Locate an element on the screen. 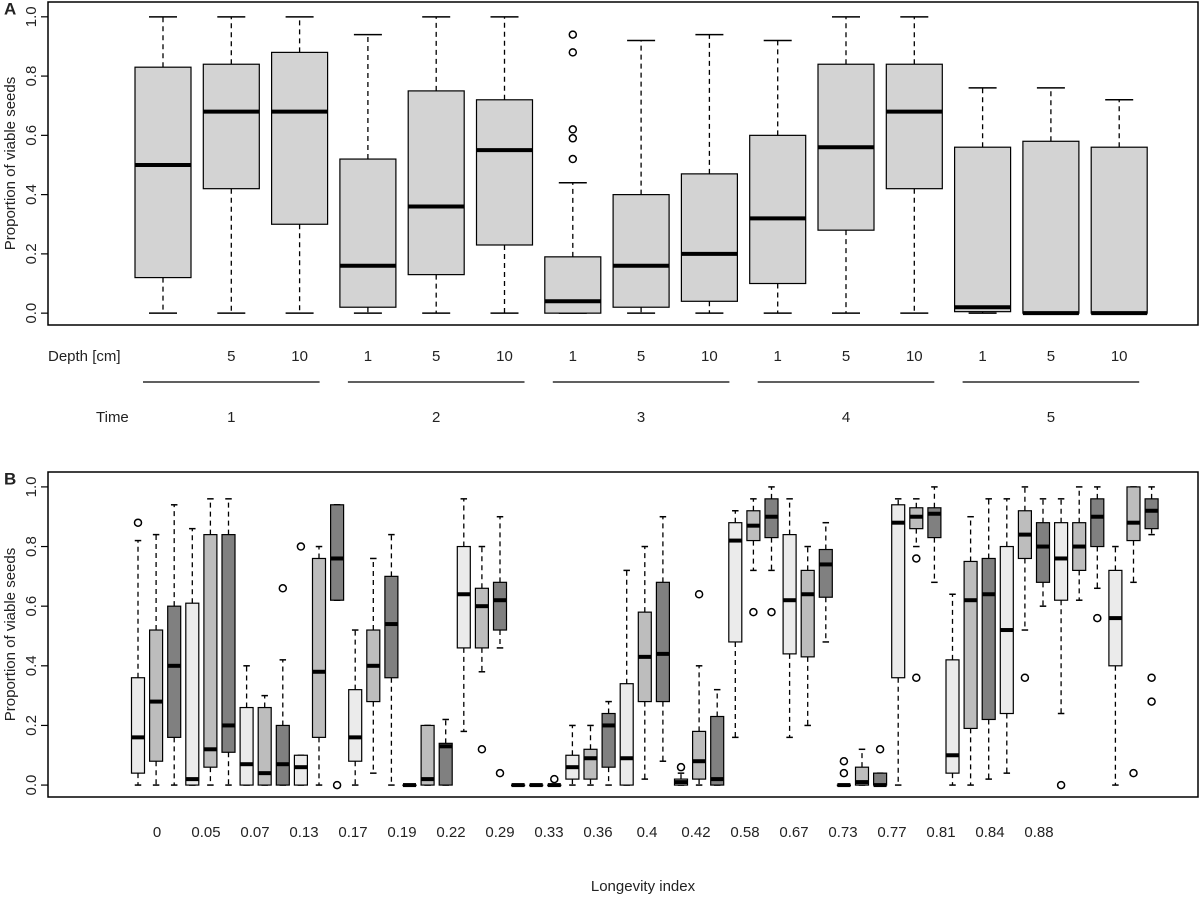 Image resolution: width=1200 pixels, height=901 pixels. x-tick-label: 0.73 is located at coordinates (842, 832).